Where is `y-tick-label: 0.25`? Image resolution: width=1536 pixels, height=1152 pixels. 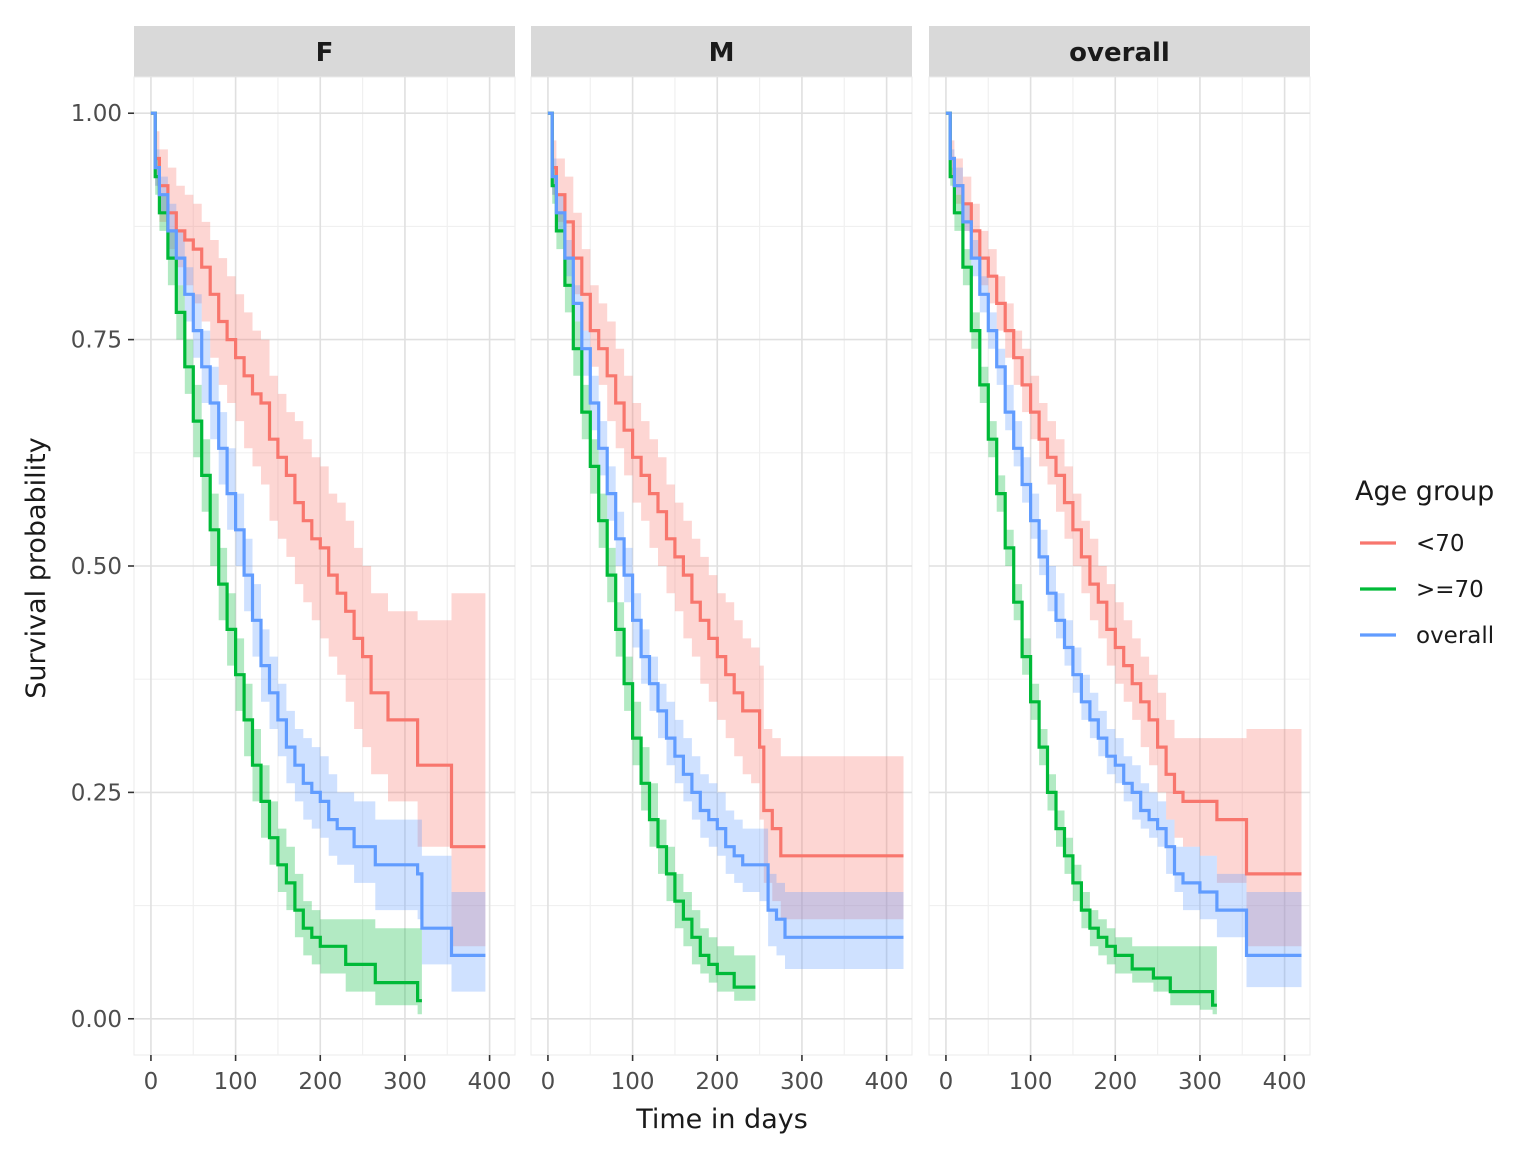
y-tick-label: 0.25 is located at coordinates (96, 793).